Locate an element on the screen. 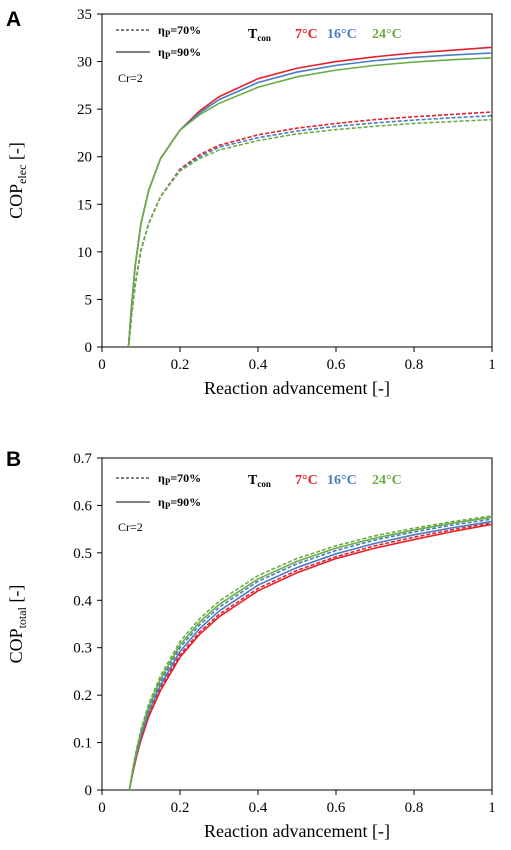  y-tick-label: 10 is located at coordinates (84, 253).